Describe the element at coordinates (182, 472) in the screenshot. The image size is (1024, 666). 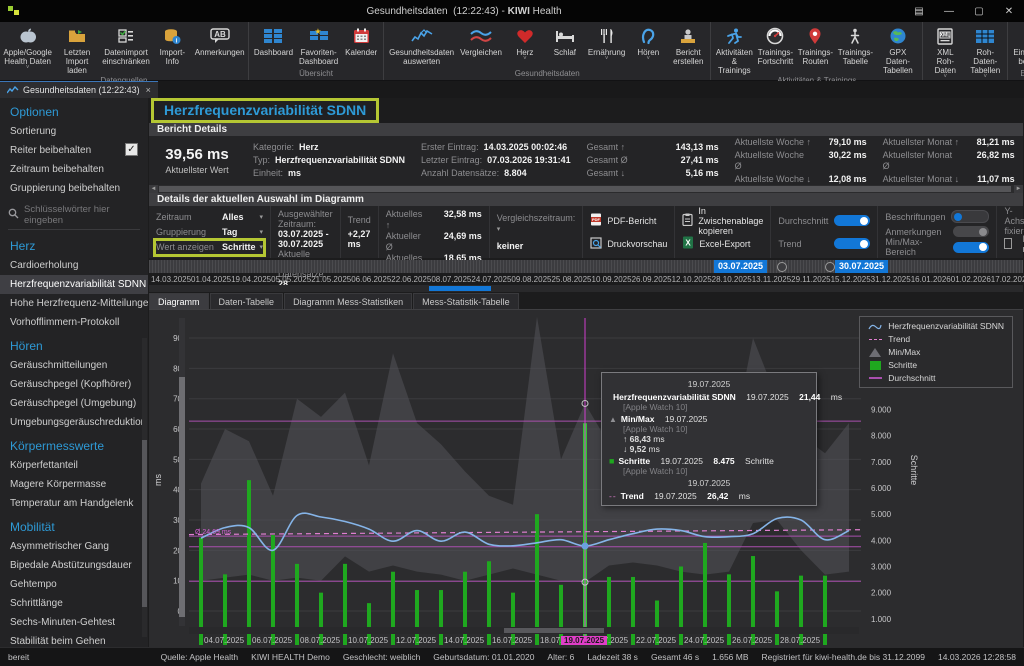
I see `chart-vertical-scrollbar` at that location.